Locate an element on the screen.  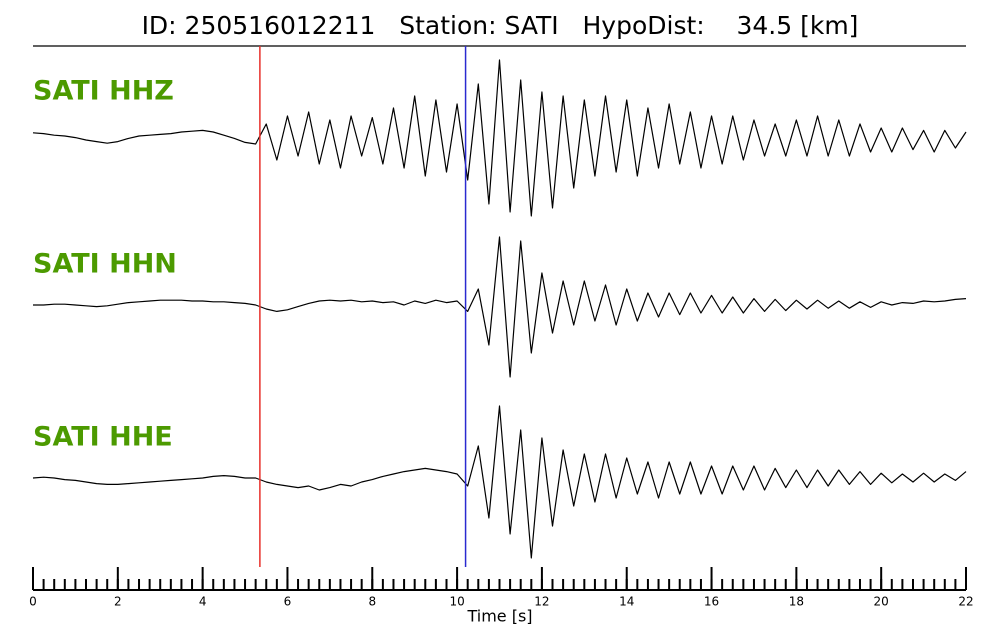
x-tick-label: 20 is located at coordinates (881, 602).